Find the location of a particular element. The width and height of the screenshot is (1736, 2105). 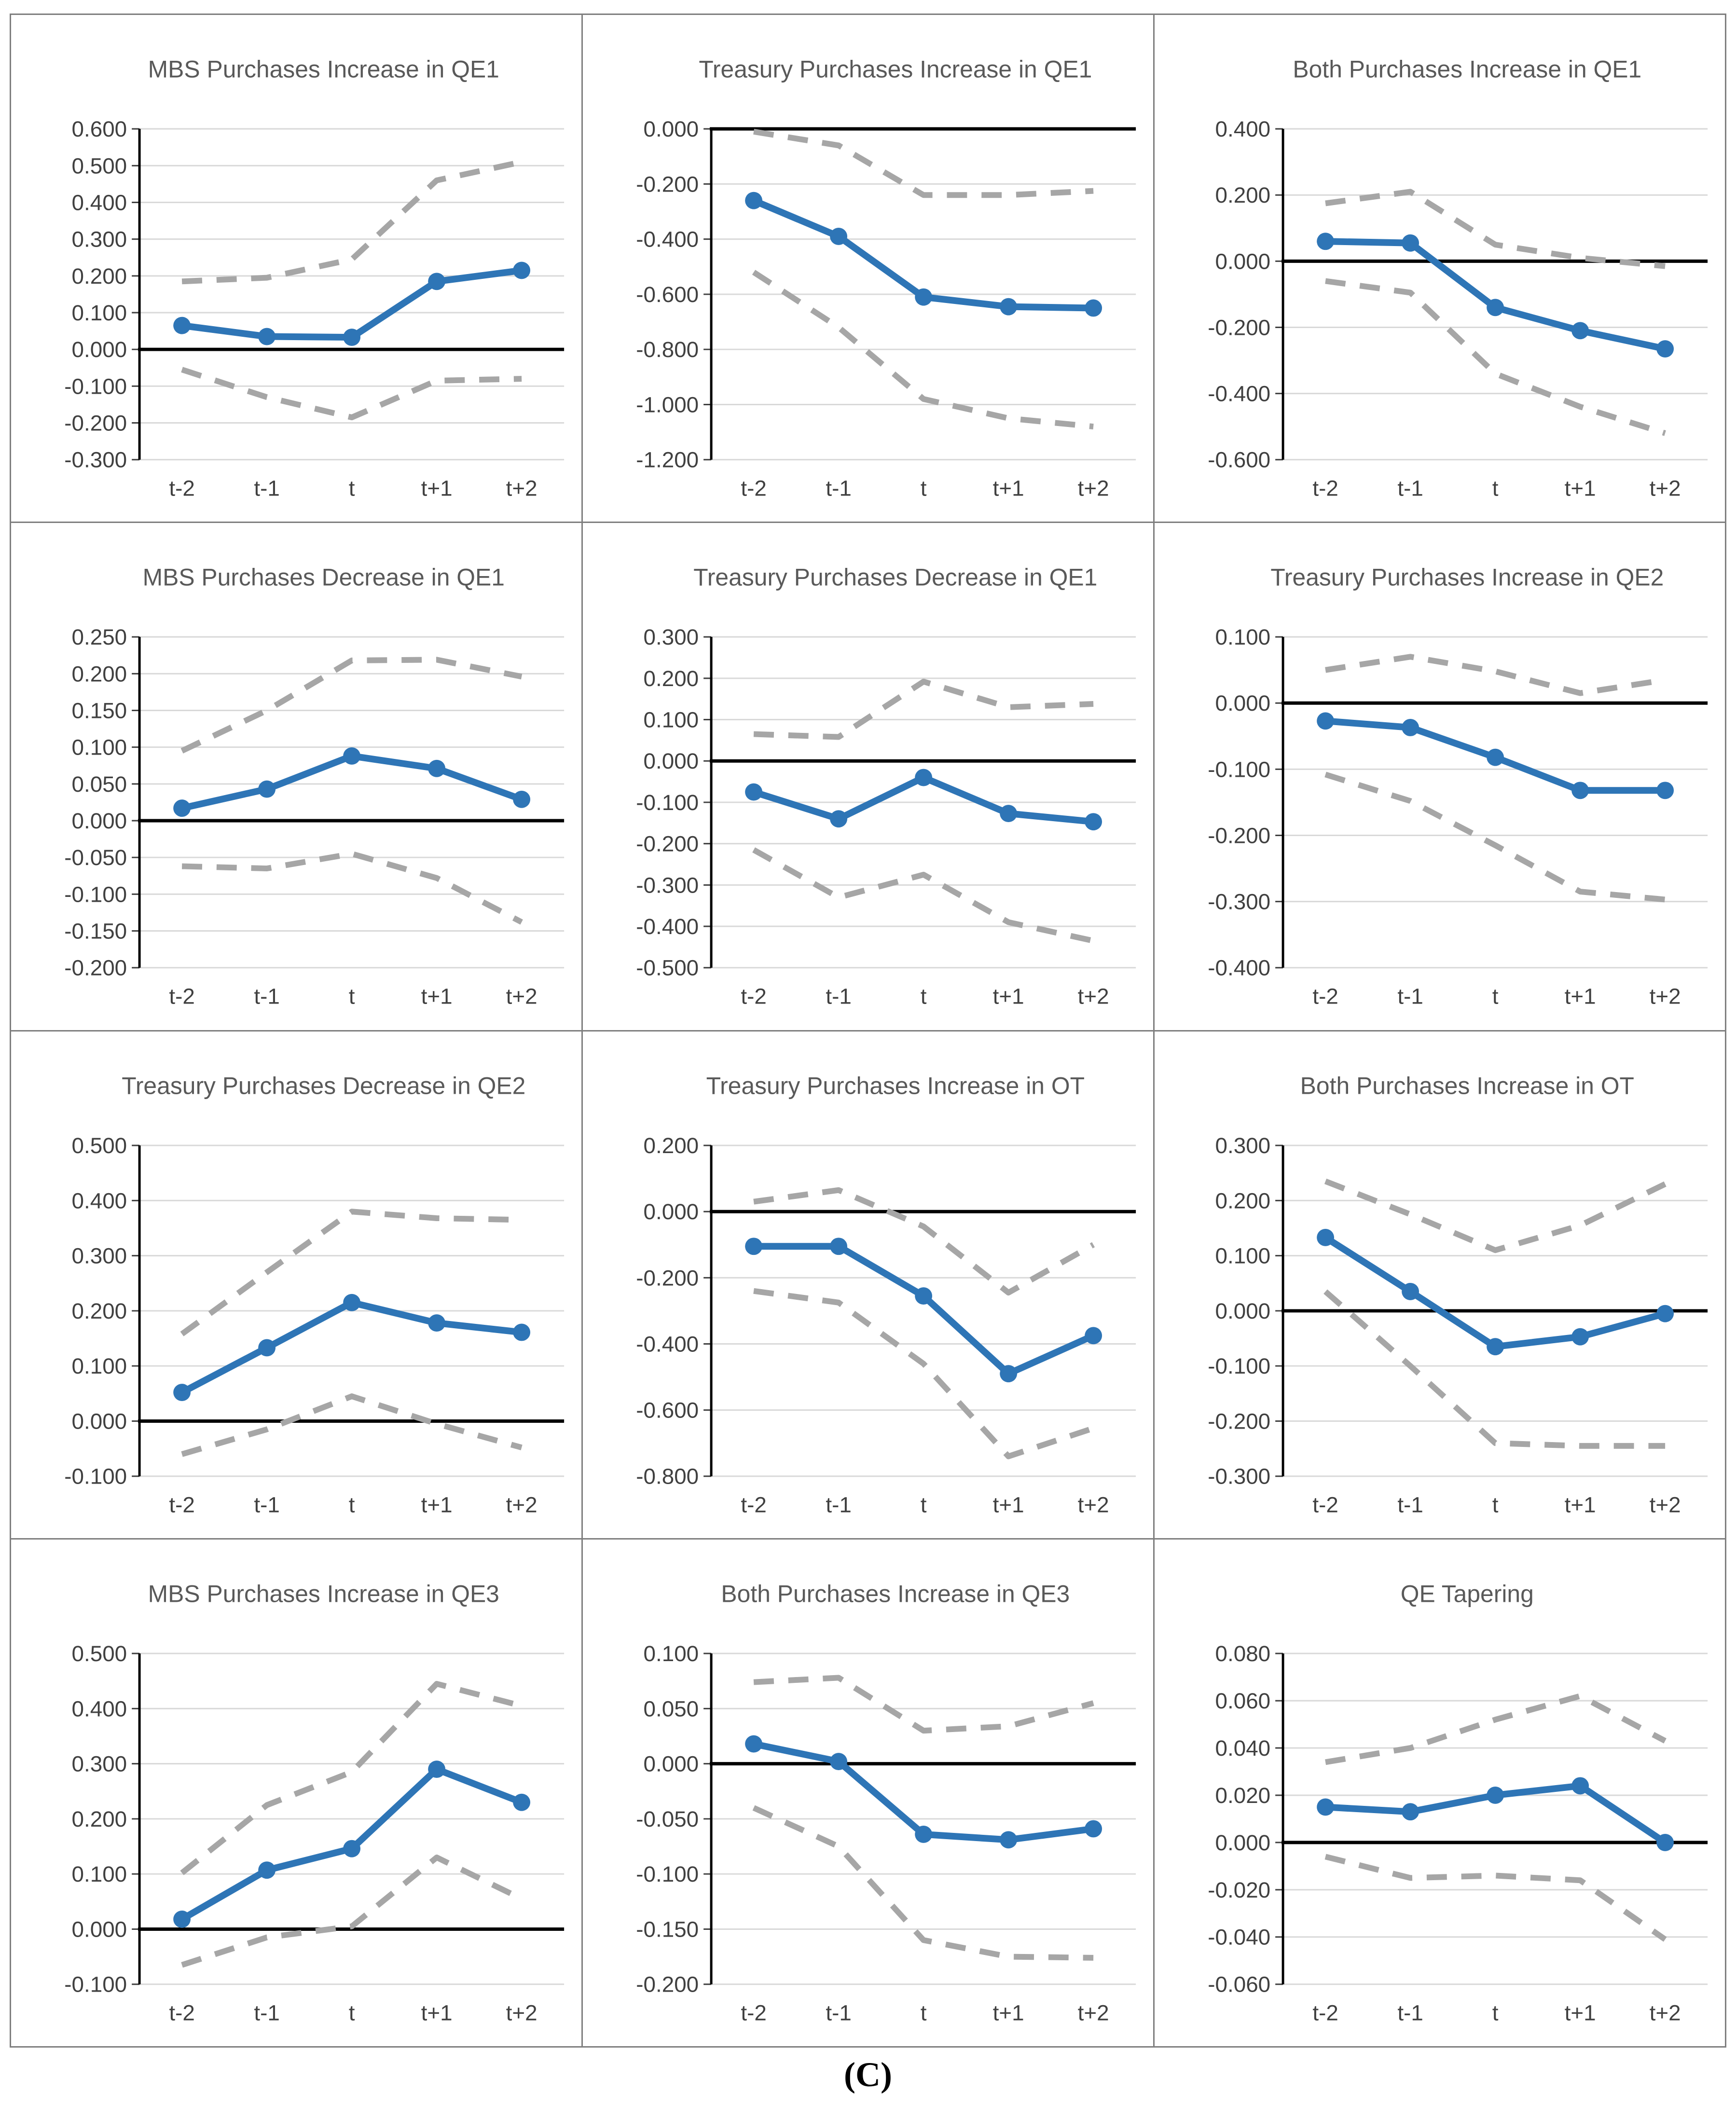

chart-title: Both Purchases Increase in QE3 is located at coordinates (896, 1594).